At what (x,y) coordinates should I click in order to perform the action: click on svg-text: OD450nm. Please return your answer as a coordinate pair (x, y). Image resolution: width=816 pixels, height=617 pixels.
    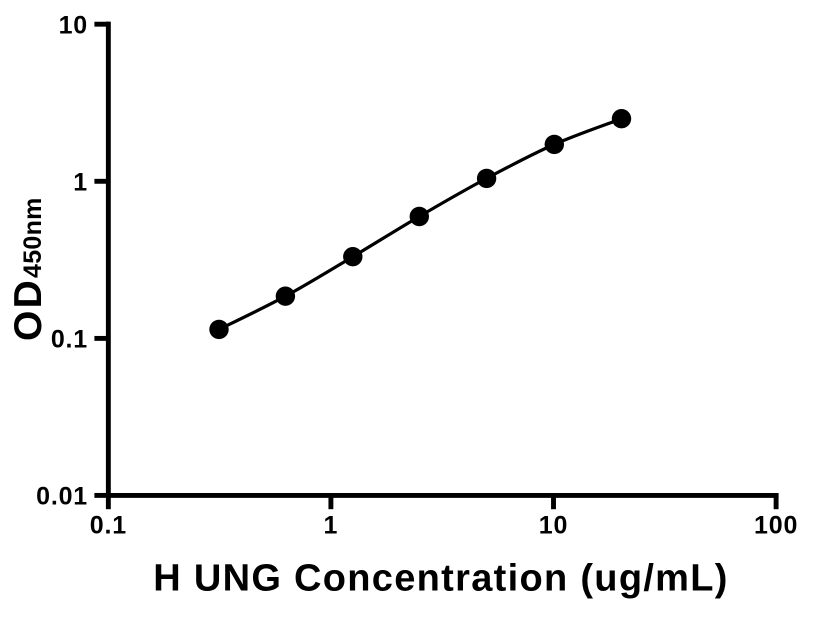
    Looking at the image, I should click on (28, 269).